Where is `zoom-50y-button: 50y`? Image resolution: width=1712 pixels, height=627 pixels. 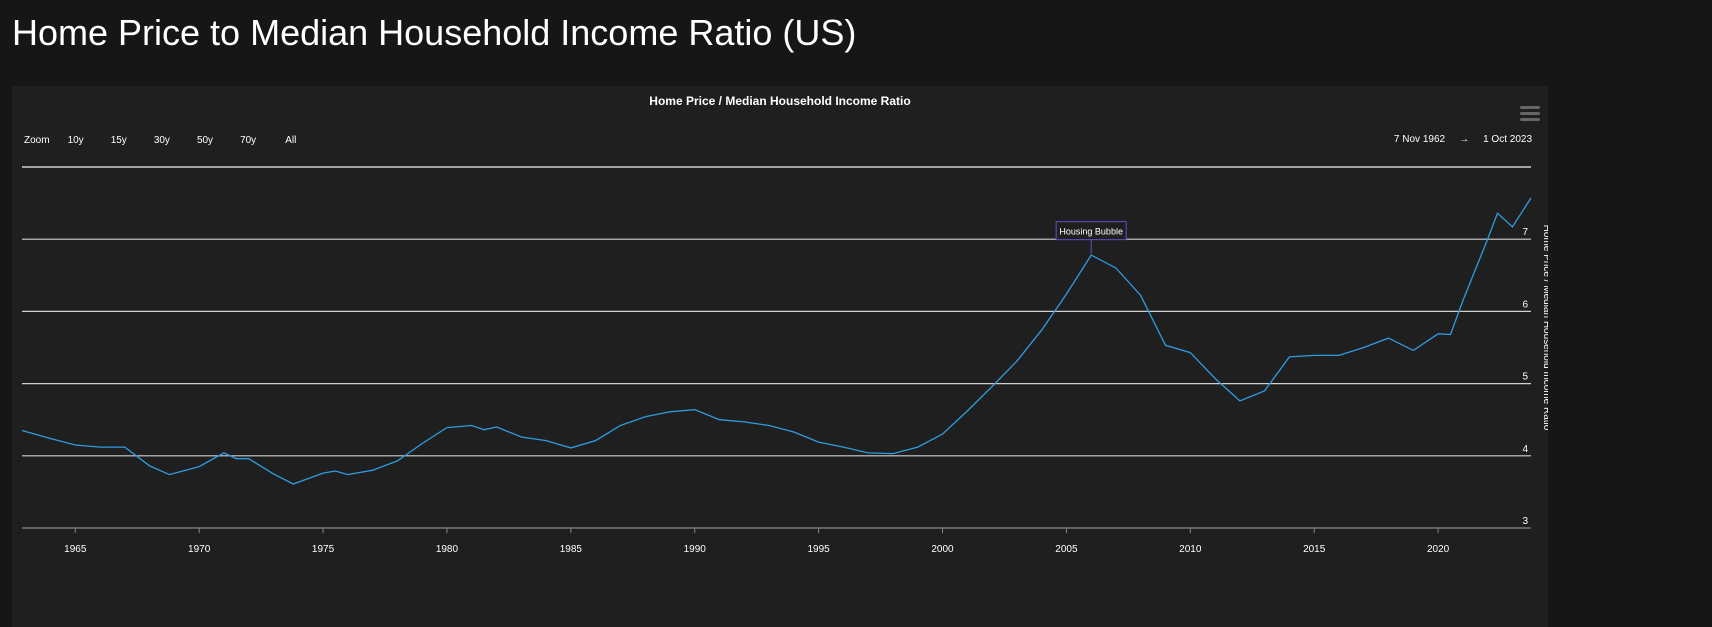
zoom-50y-button: 50y is located at coordinates (205, 140).